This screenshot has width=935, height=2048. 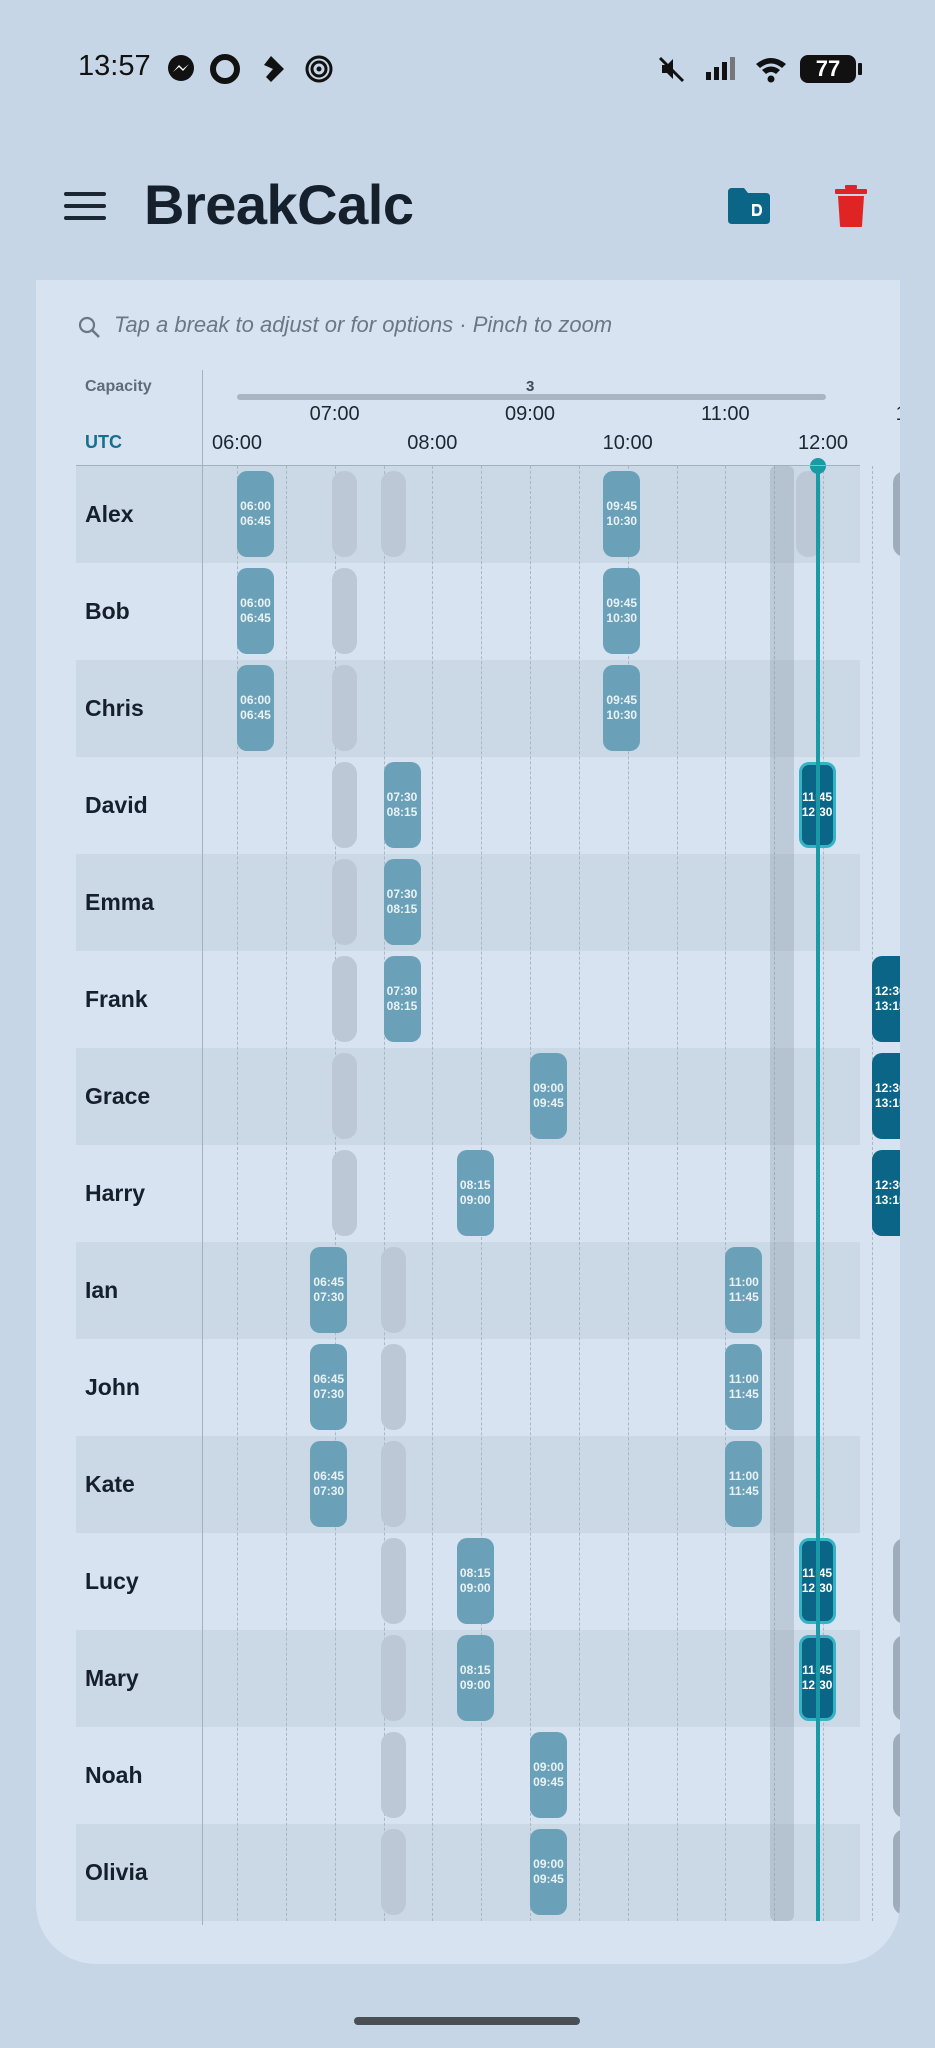 I want to click on row-name: Emma, so click(x=120, y=902).